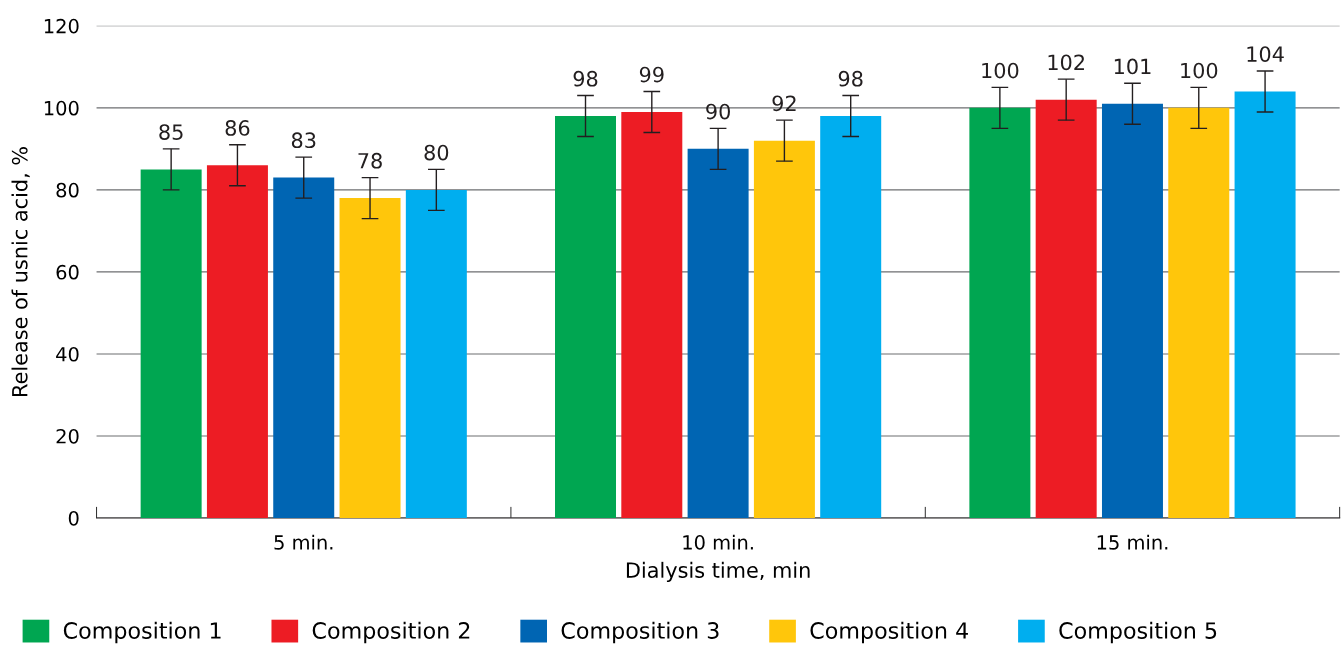 This screenshot has width=1341, height=662. I want to click on y-tick-label: 60, so click(67, 272).